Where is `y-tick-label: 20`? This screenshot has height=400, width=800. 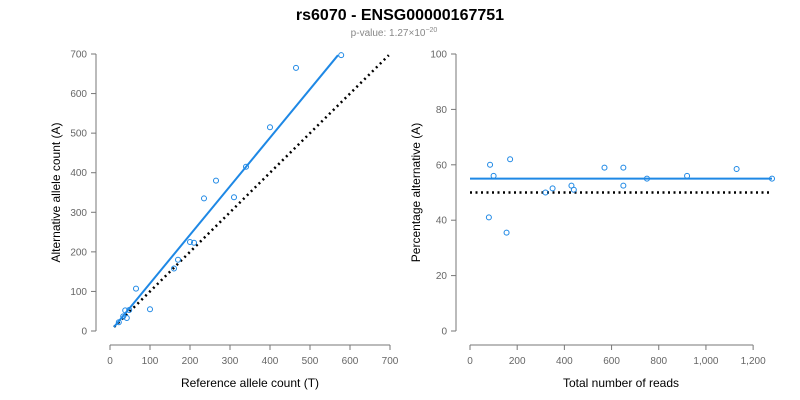 y-tick-label: 20 is located at coordinates (442, 276).